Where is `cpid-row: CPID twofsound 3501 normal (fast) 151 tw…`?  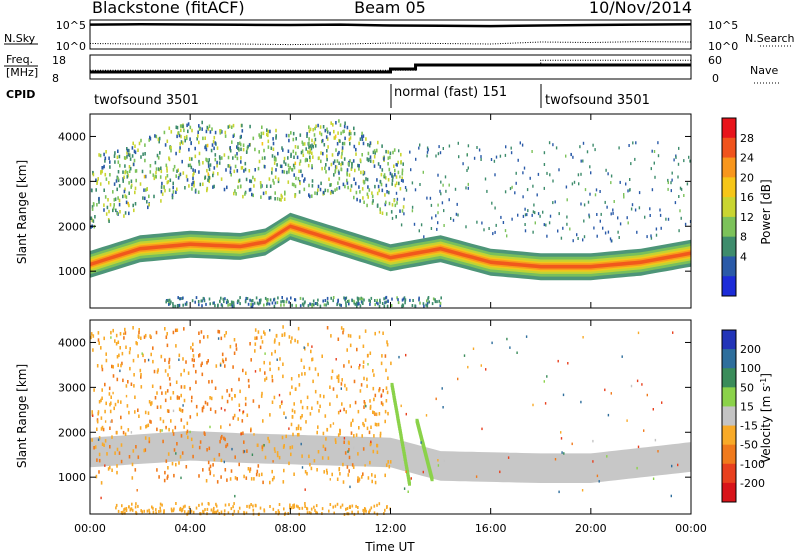
cpid-row: CPID twofsound 3501 normal (fast) 151 tw… is located at coordinates (328, 96).